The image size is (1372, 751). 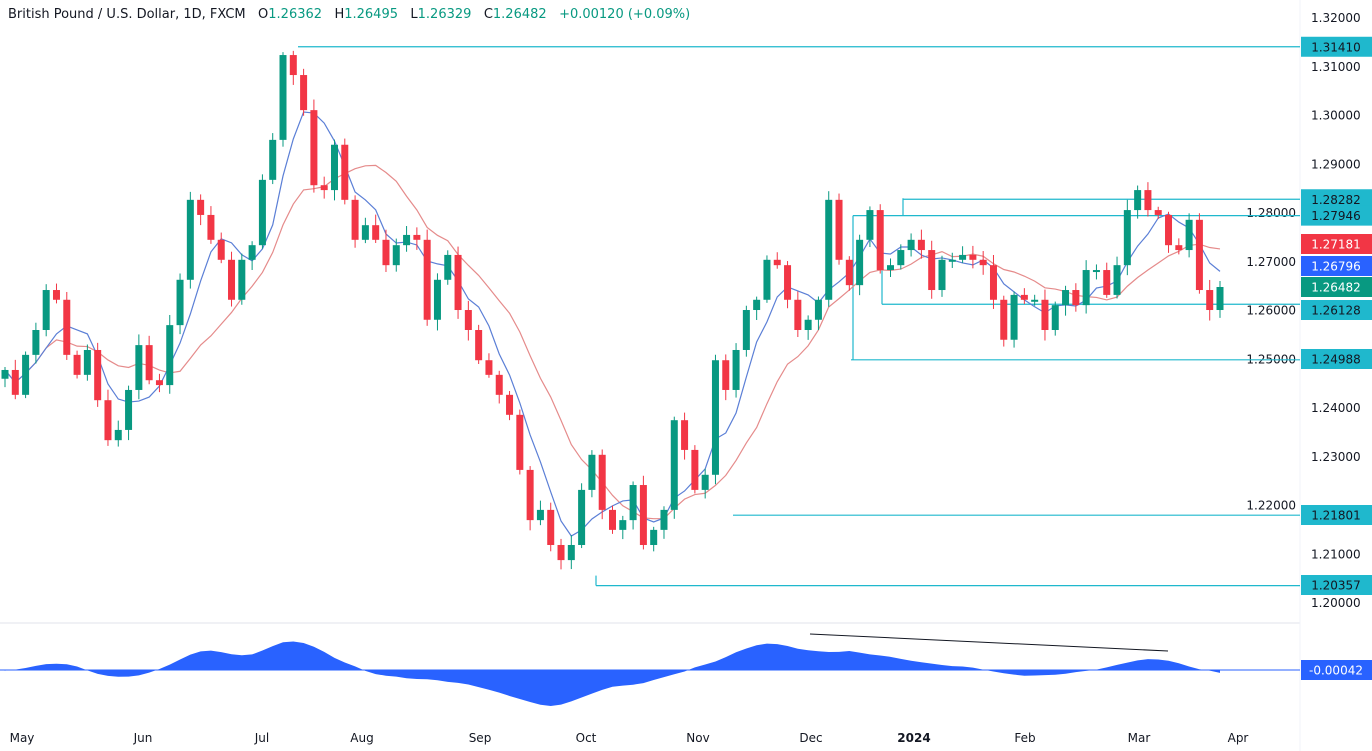 I want to click on x-tick-label: Dec, so click(x=810, y=738).